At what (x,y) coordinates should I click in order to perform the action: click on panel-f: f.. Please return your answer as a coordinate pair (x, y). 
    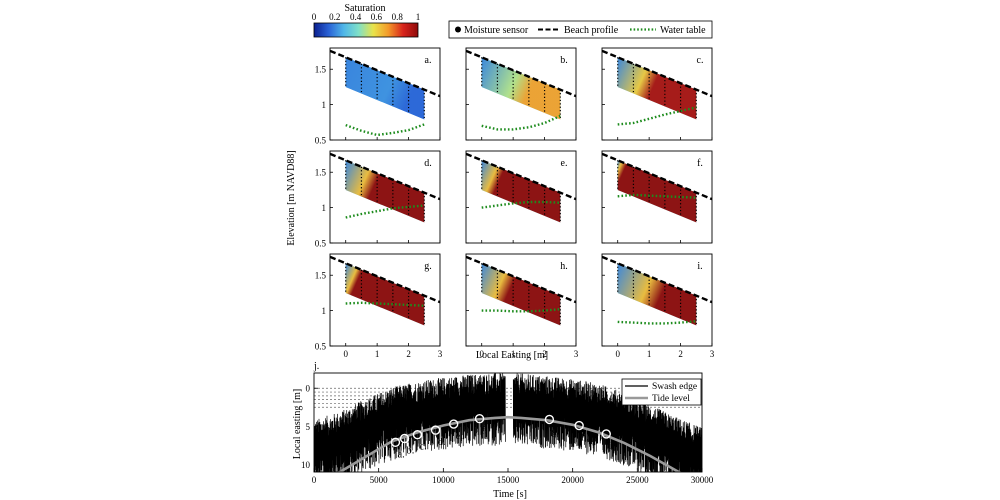
    Looking at the image, I should click on (657, 197).